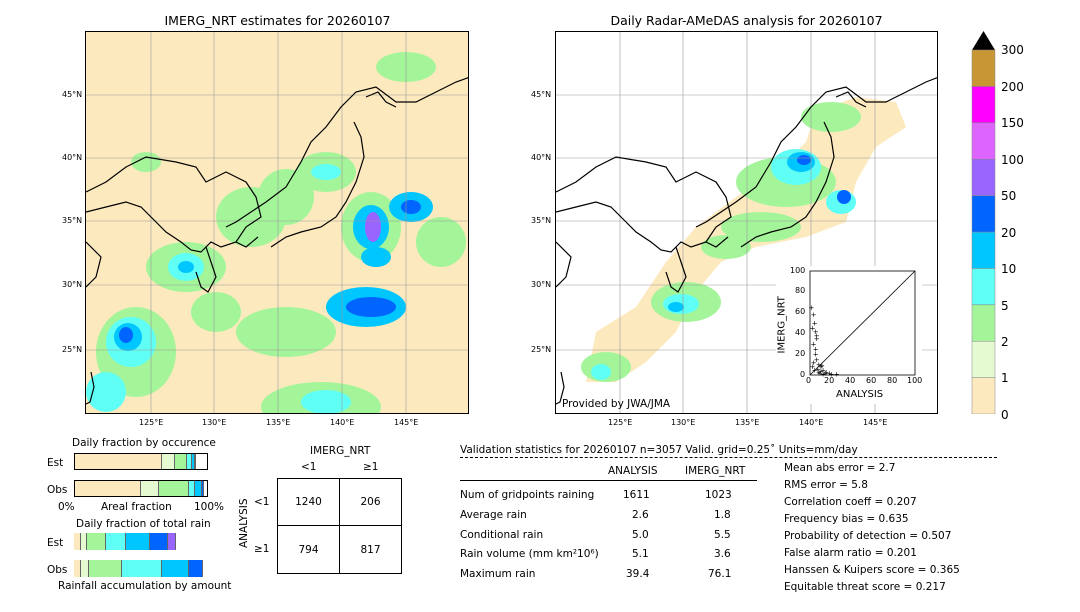 The width and height of the screenshot is (1080, 612). I want to click on score-line: False alarm ratio = 0.201, so click(850, 553).